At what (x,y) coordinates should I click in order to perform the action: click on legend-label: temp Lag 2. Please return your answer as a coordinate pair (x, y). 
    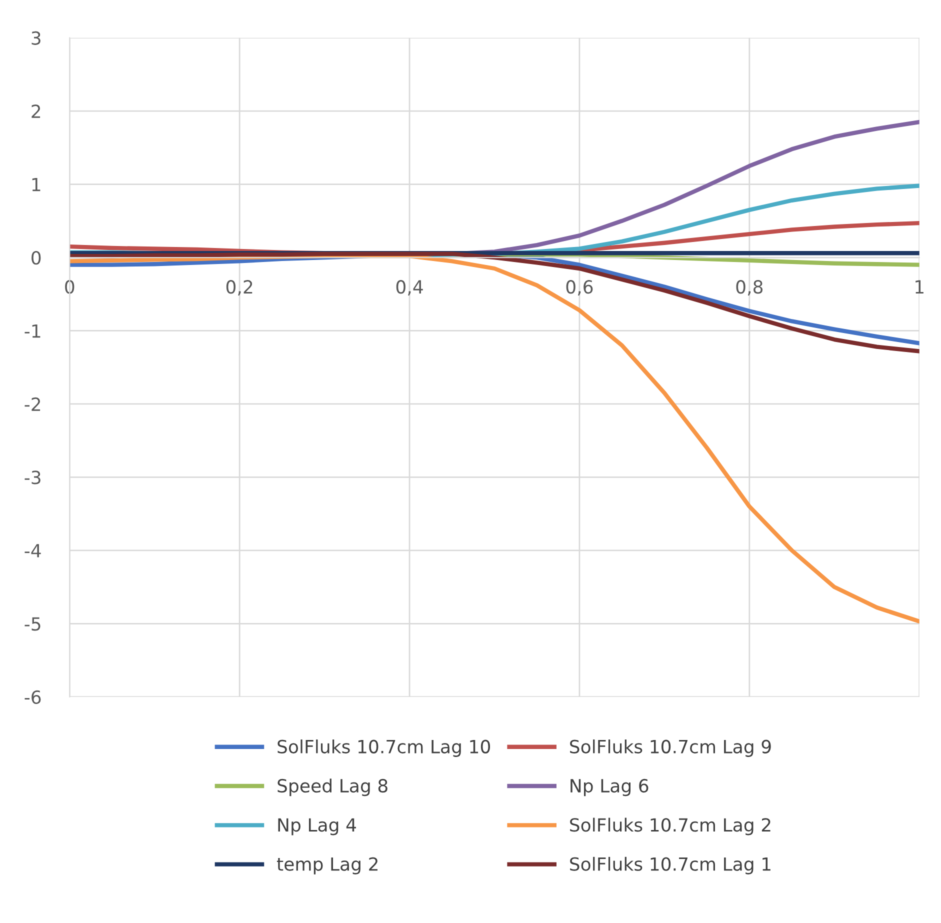
    Looking at the image, I should click on (327, 865).